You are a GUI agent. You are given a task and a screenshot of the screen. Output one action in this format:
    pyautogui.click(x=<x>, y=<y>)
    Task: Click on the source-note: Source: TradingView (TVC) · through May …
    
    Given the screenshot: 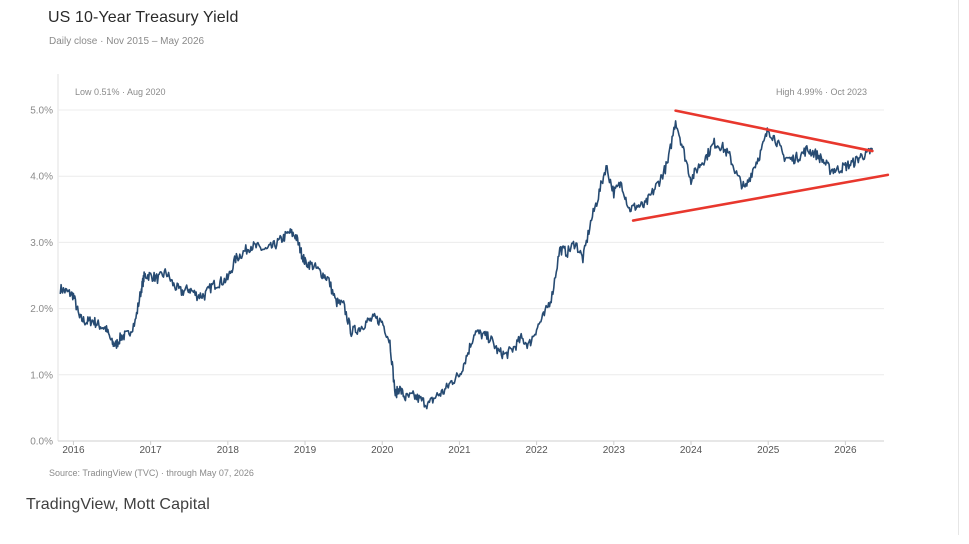 What is the action you would take?
    pyautogui.click(x=151, y=473)
    